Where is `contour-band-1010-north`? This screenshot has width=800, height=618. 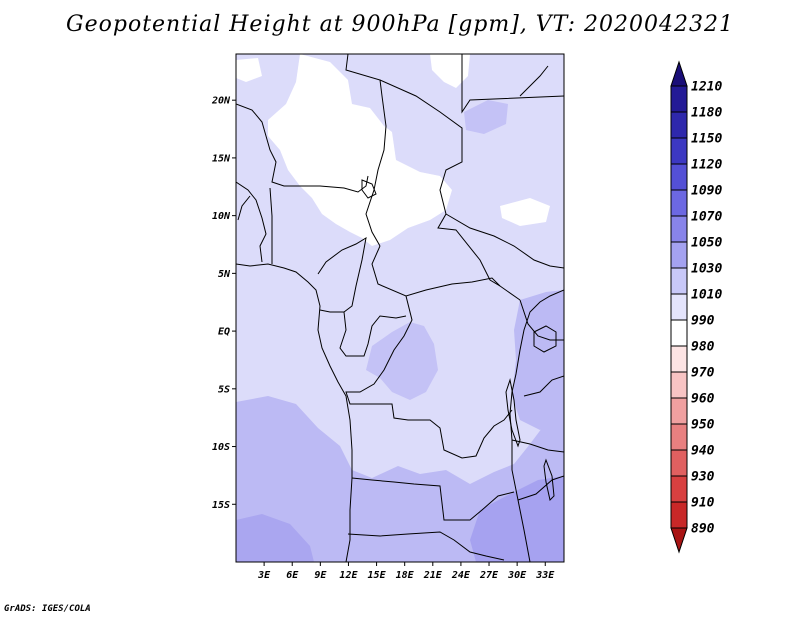 contour-band-1010-north is located at coordinates (450, 71).